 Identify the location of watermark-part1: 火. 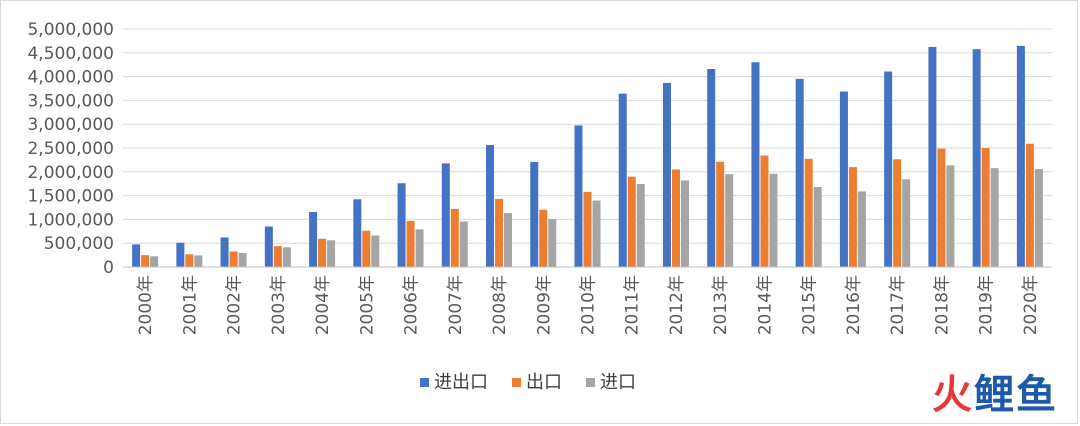
(953, 395).